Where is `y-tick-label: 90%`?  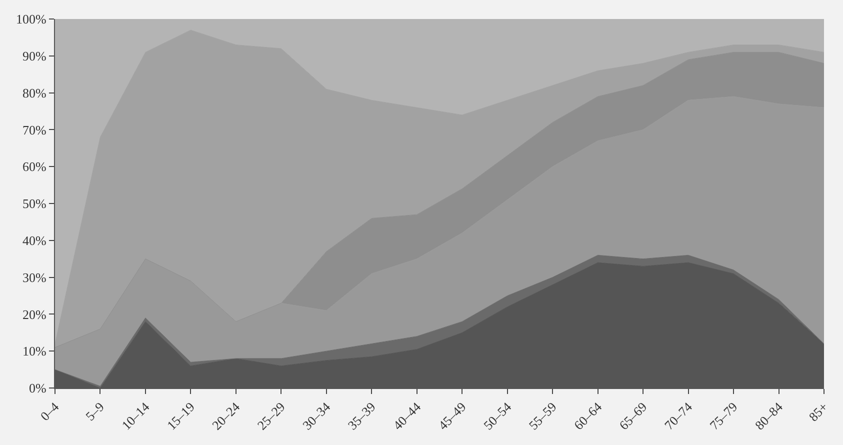 y-tick-label: 90% is located at coordinates (34, 56).